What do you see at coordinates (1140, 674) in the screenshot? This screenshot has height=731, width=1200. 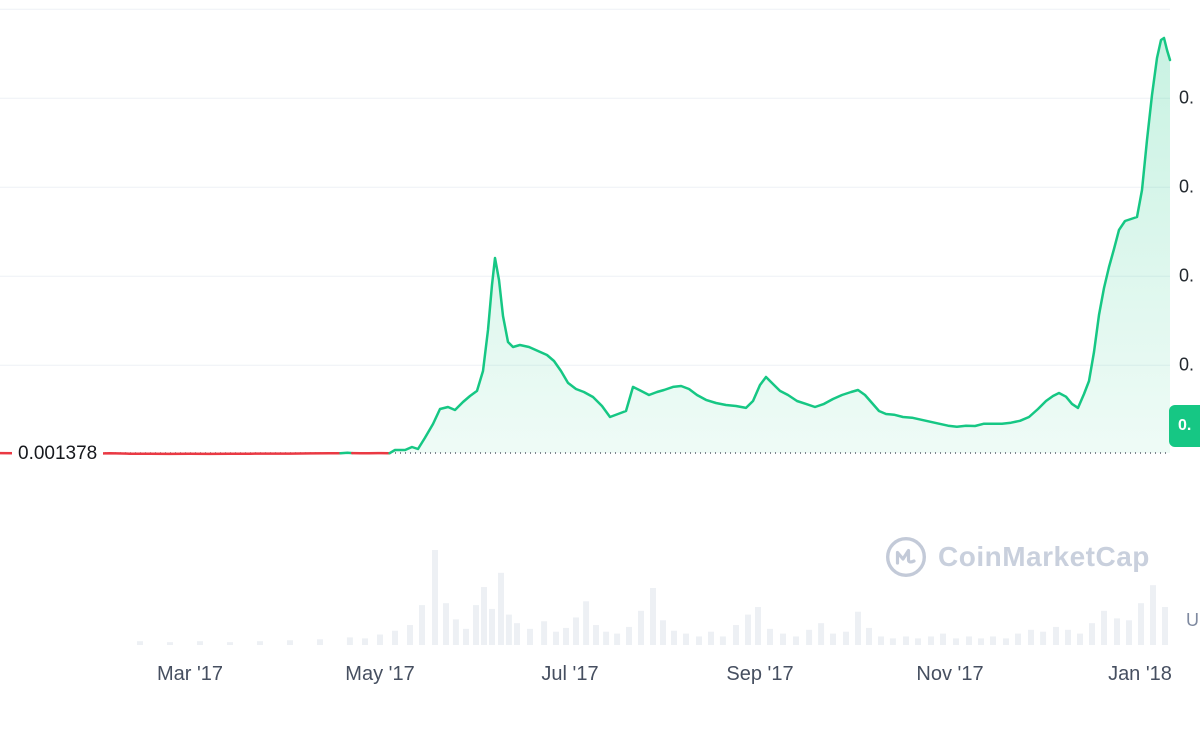 I see `x-axis-label: Jan '18` at bounding box center [1140, 674].